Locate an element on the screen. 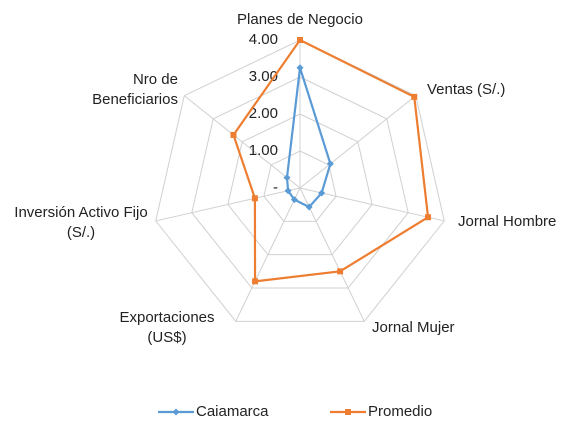 The width and height of the screenshot is (582, 423). tick-label: 1.00 is located at coordinates (263, 150).